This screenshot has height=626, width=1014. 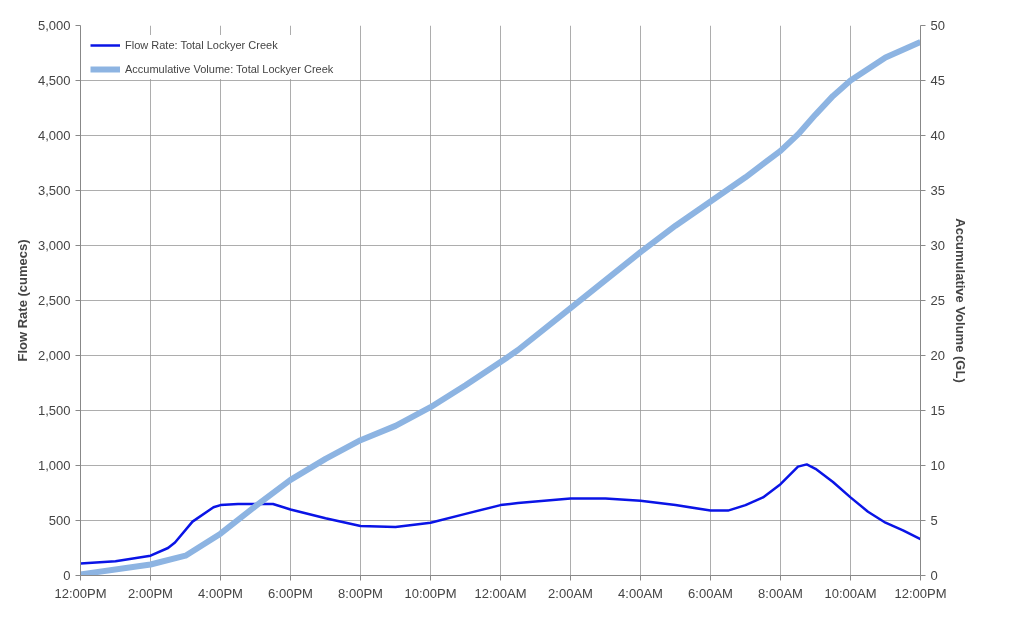 I want to click on x-tick-label: 8:00AM, so click(x=780, y=593).